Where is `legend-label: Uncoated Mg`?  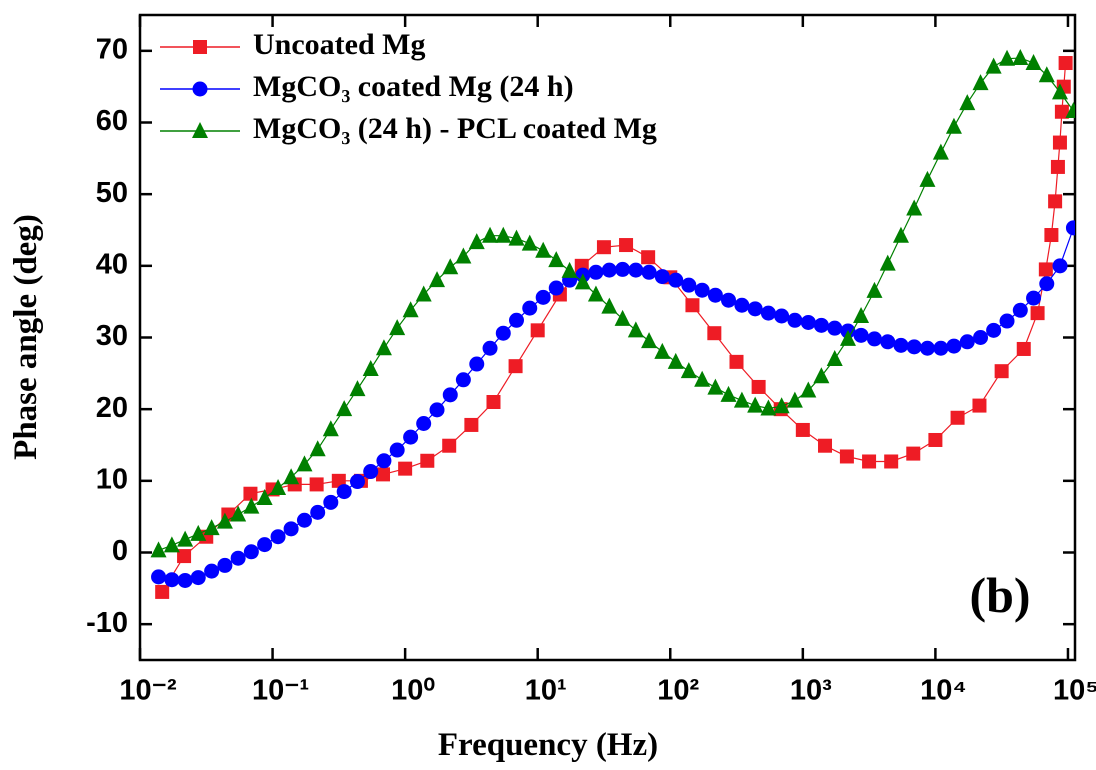 legend-label: Uncoated Mg is located at coordinates (339, 44).